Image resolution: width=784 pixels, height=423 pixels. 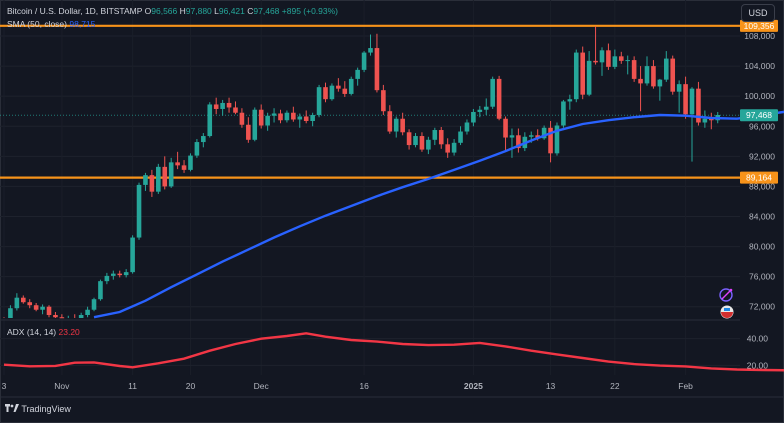 I want to click on sma-label: SMA (50, close), so click(x=37, y=24).